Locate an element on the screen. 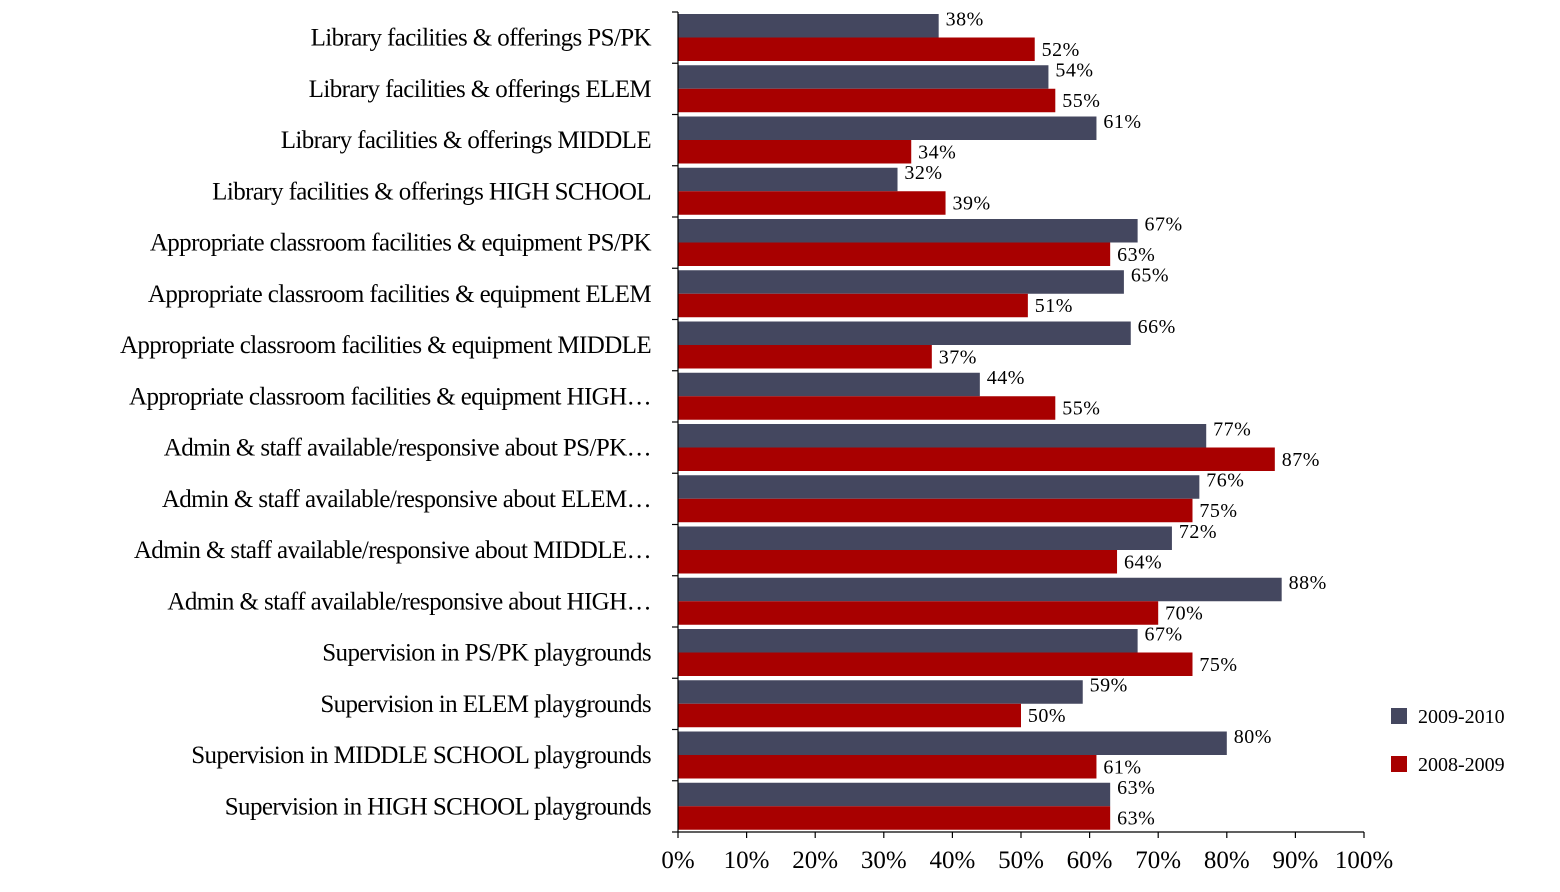 The height and width of the screenshot is (892, 1560). x-tick-label: 100% is located at coordinates (1364, 860).